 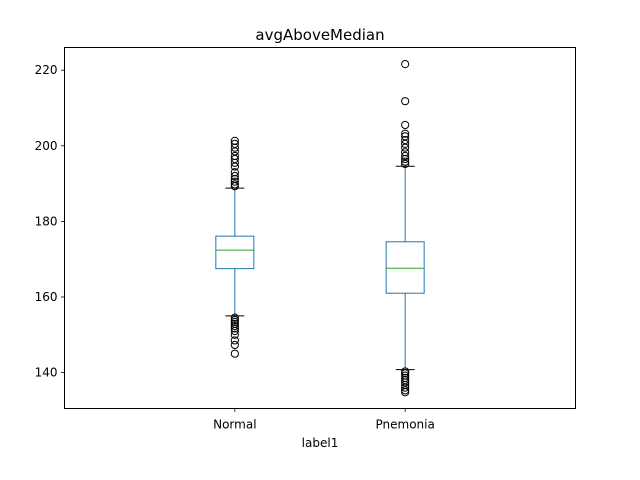 What do you see at coordinates (46, 146) in the screenshot?
I see `y-tick-label: 200` at bounding box center [46, 146].